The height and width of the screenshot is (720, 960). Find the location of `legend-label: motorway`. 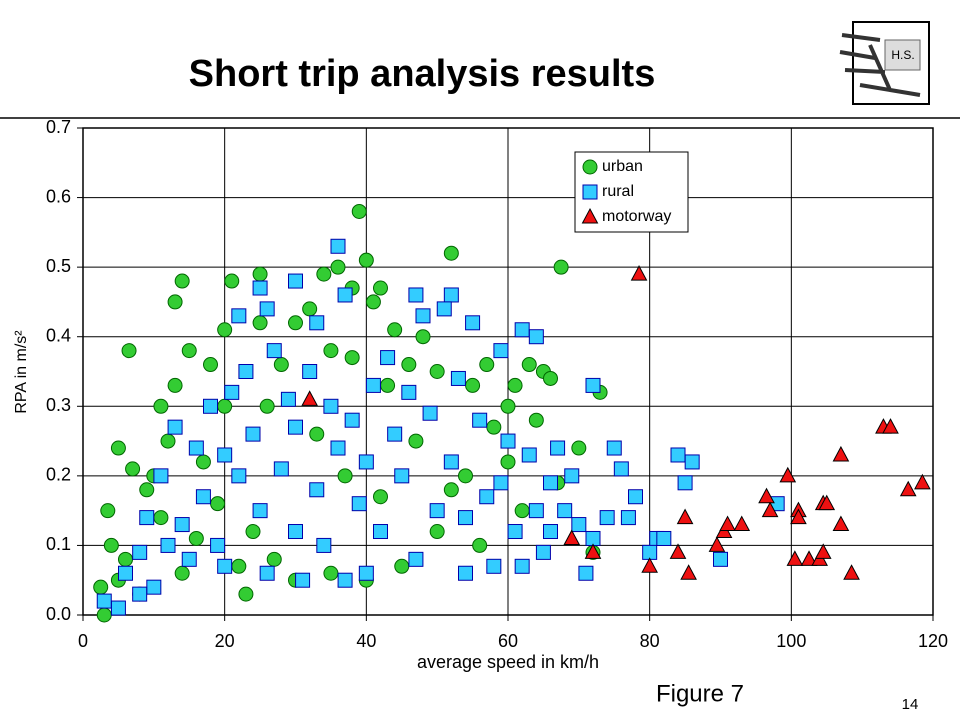

legend-label: motorway is located at coordinates (636, 216).